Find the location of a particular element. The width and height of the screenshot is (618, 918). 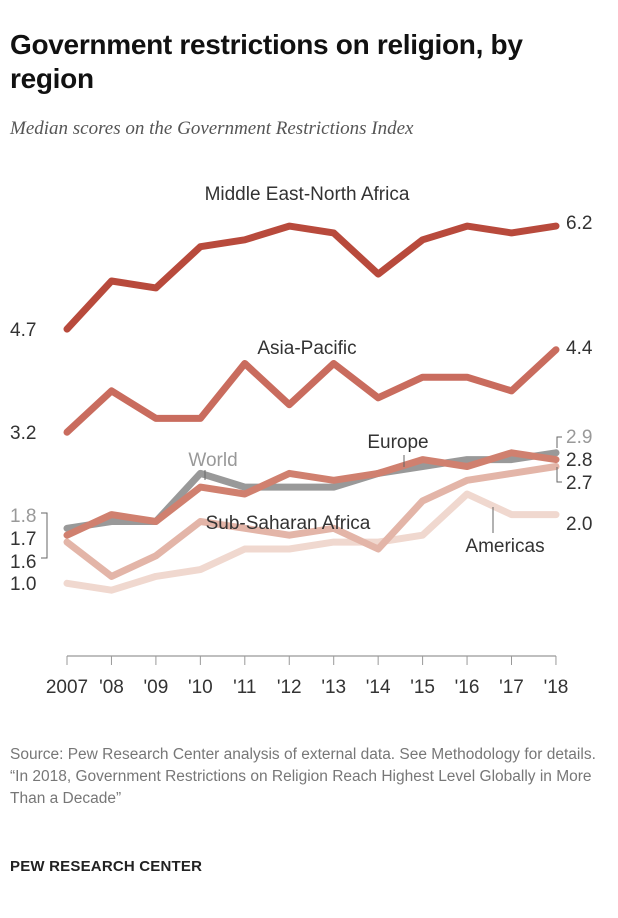

x-tick-label: '18 is located at coordinates (556, 687).